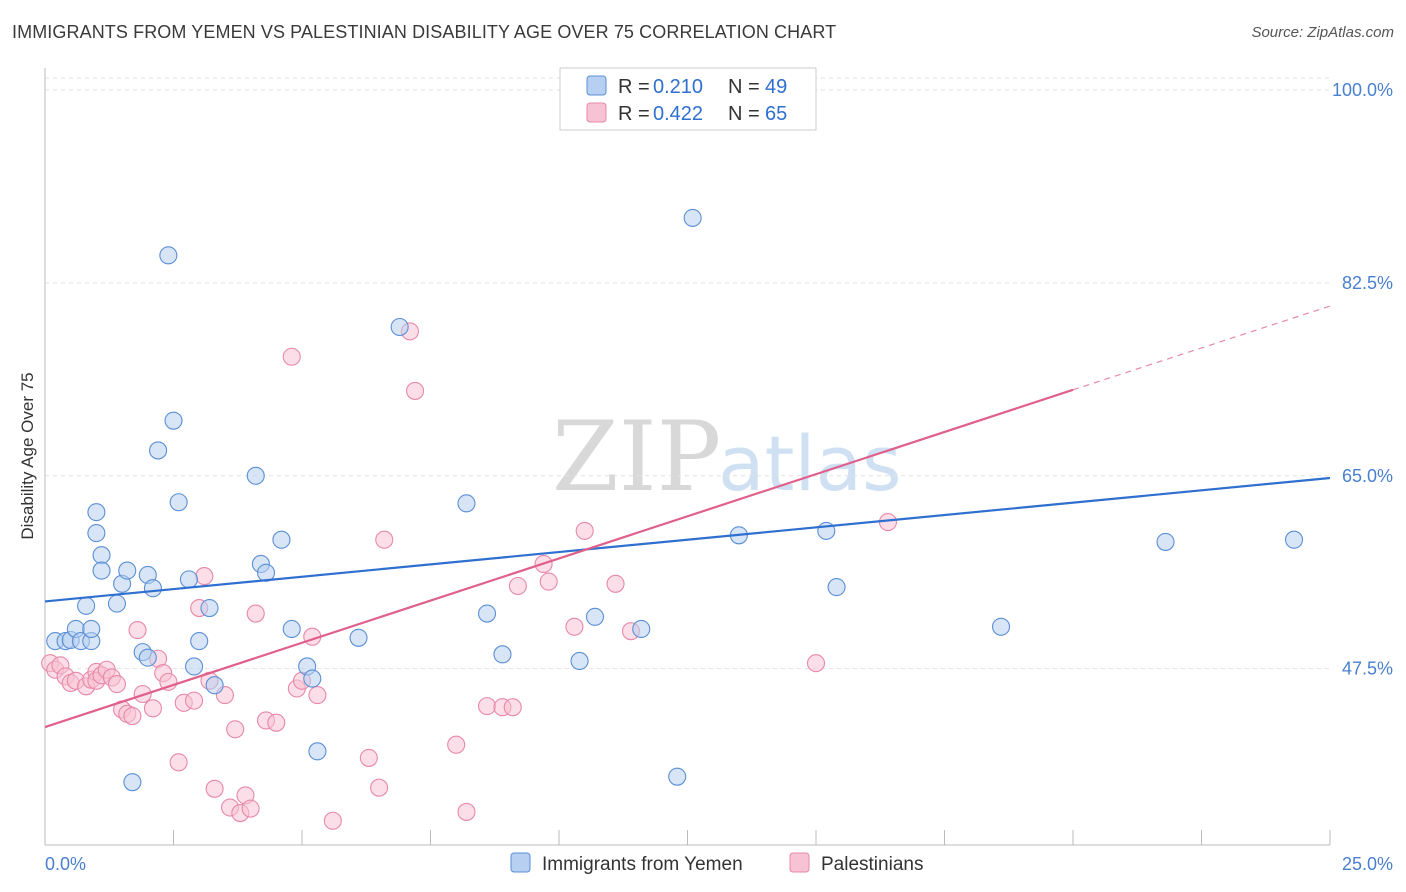  Describe the element at coordinates (776, 114) in the screenshot. I see `legend-n-value-palestinians: 65` at that location.